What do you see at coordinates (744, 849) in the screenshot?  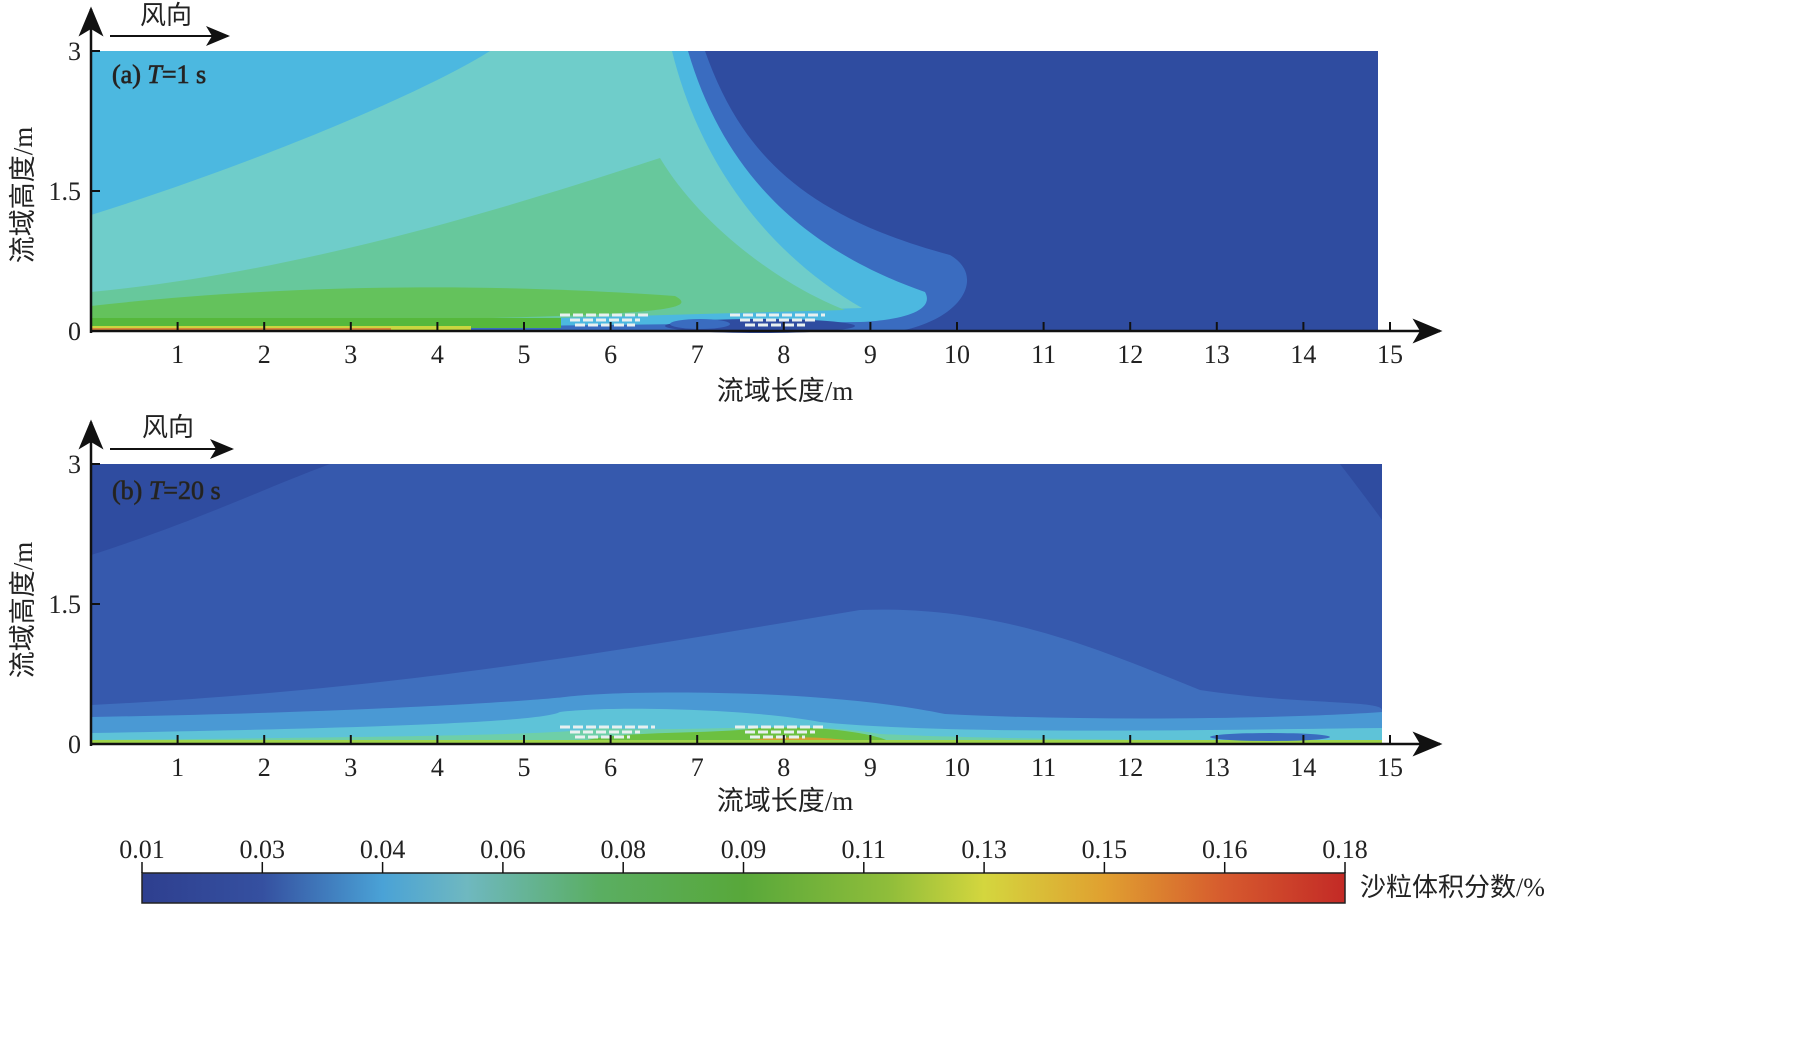 I see `colorbar-tick-label: 0.09` at bounding box center [744, 849].